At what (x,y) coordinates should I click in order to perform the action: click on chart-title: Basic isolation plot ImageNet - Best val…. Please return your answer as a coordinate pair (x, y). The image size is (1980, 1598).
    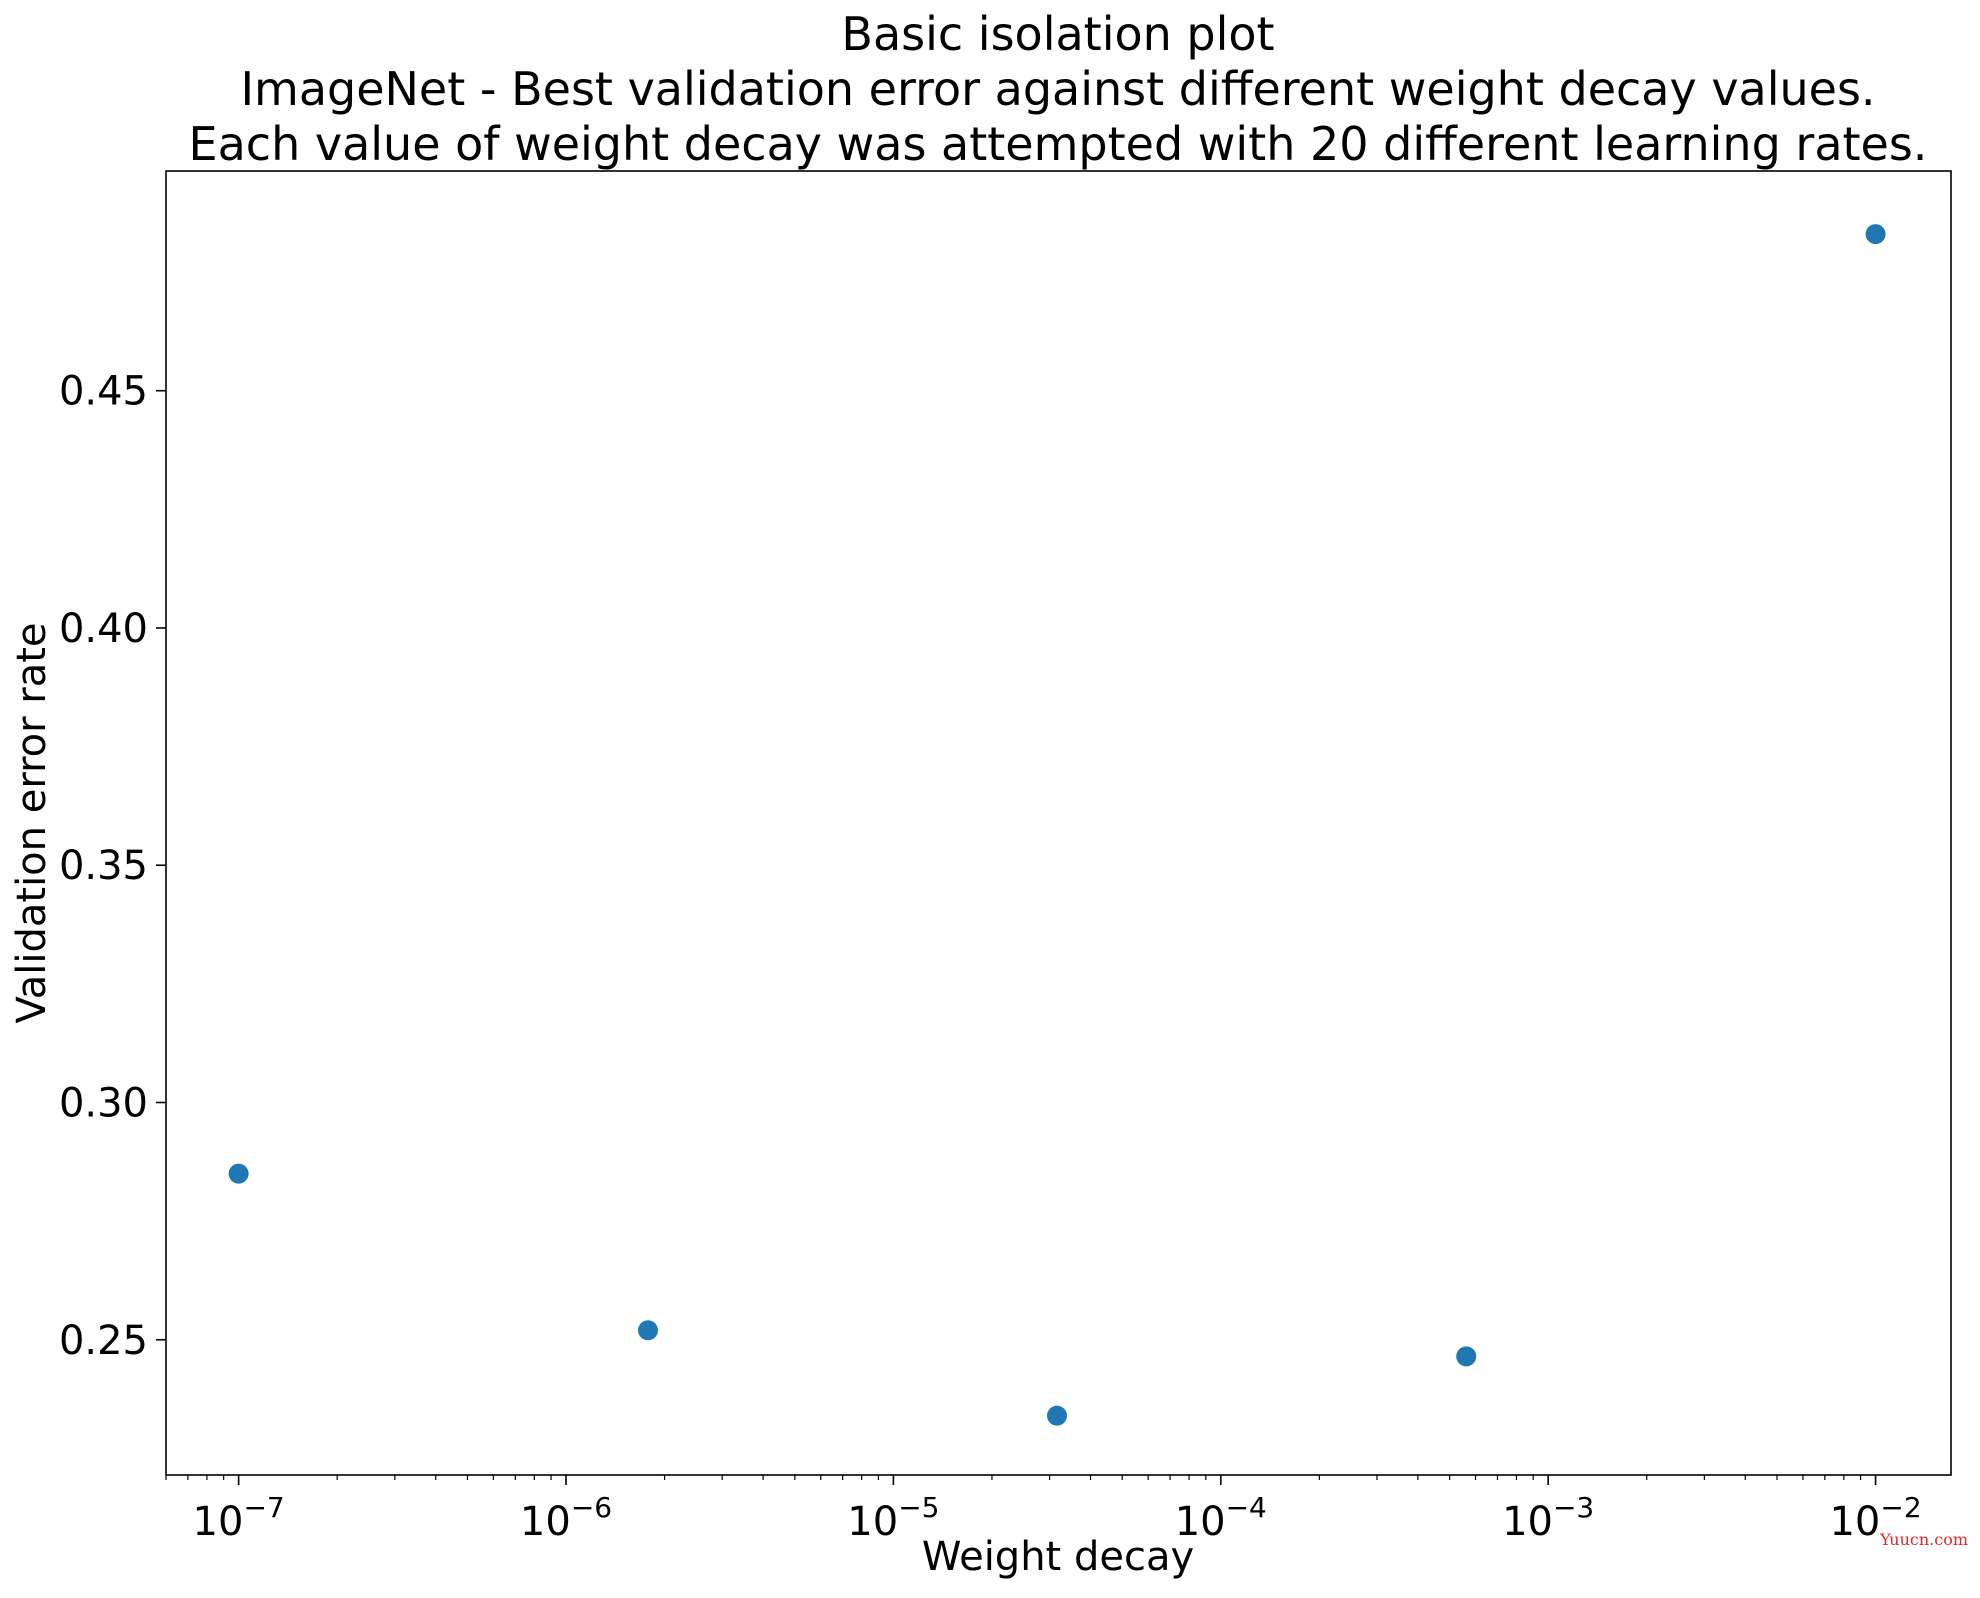
    Looking at the image, I should click on (1058, 89).